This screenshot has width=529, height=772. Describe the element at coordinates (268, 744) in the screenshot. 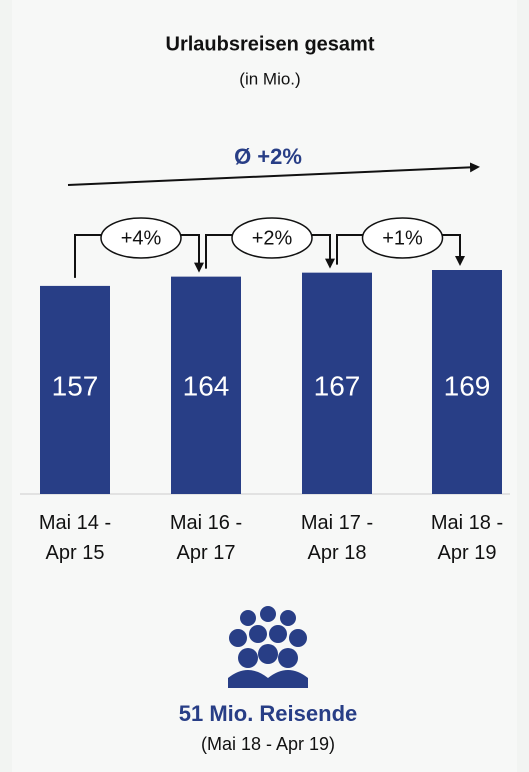

I see `footer-period: (Mai 18 - Apr 19)` at that location.